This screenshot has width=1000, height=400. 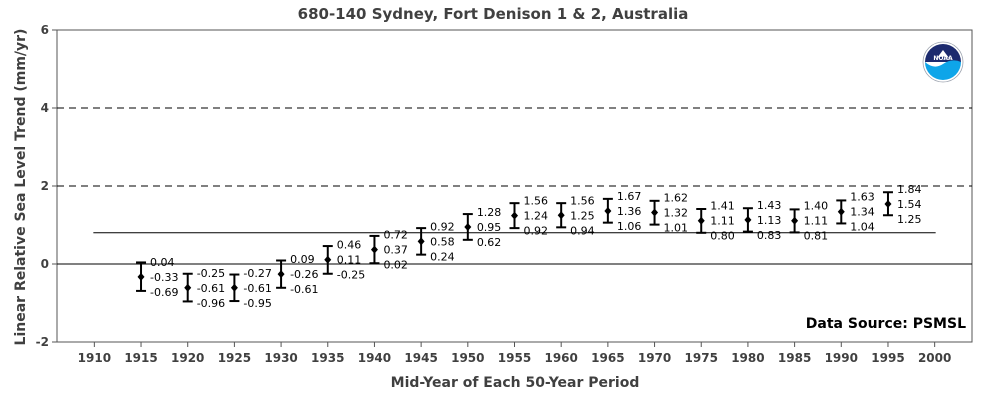 What do you see at coordinates (211, 273) in the screenshot?
I see `upper-bound-label: -0.25` at bounding box center [211, 273].